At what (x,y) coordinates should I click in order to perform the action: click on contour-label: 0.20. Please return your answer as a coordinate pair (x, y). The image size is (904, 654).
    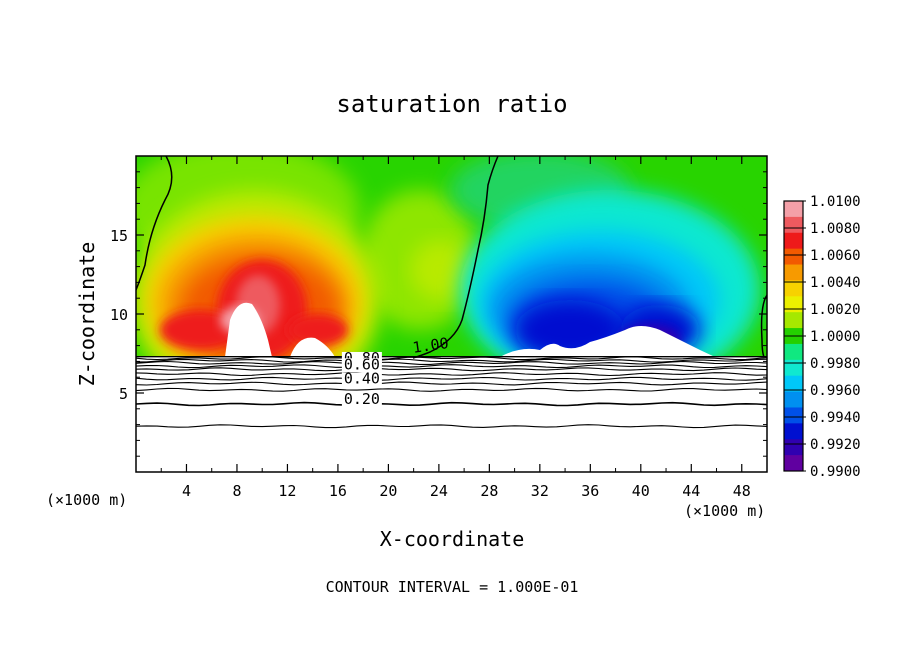
    Looking at the image, I should click on (362, 399).